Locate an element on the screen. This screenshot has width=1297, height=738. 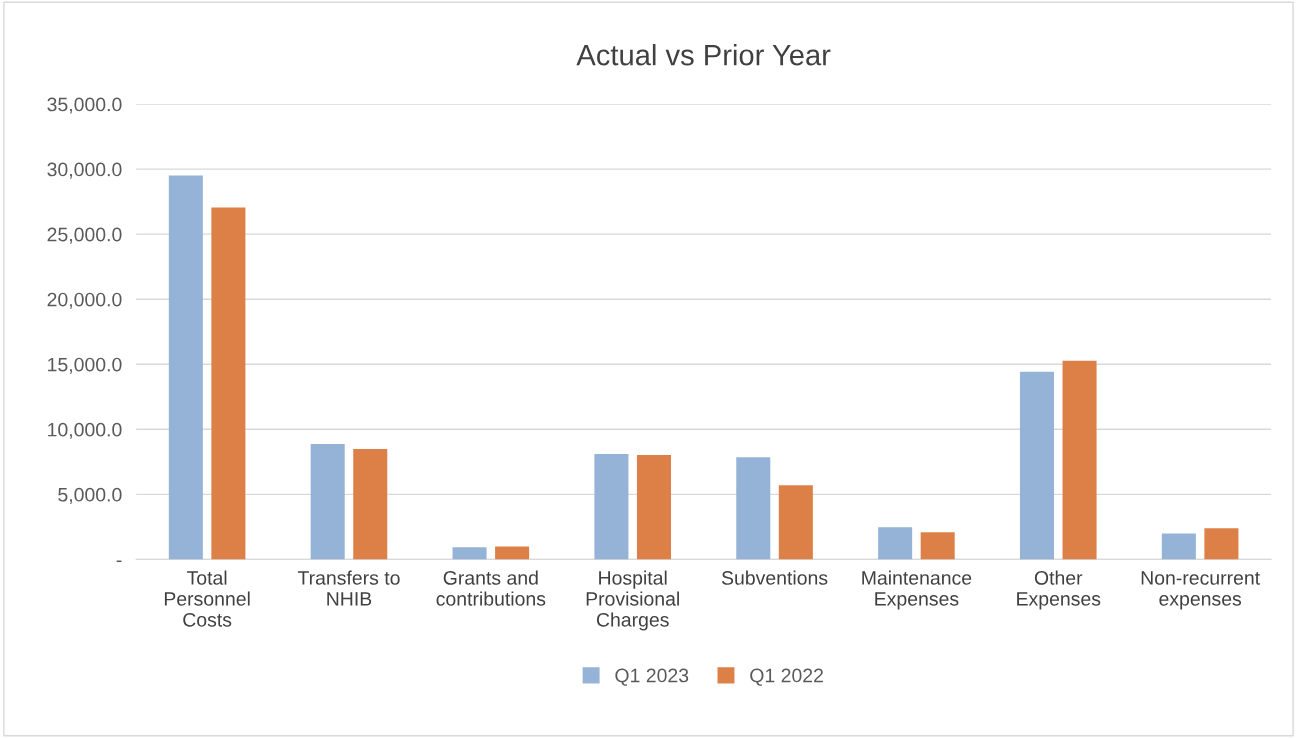
x-tick-label: Non-recurrent expenses is located at coordinates (1200, 590).